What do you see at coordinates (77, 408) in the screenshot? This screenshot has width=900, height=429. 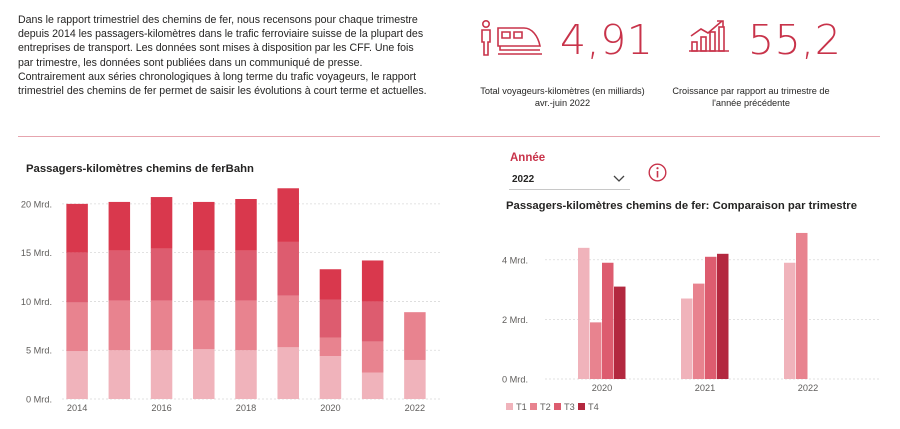 I see `x-tick-label: 2014` at bounding box center [77, 408].